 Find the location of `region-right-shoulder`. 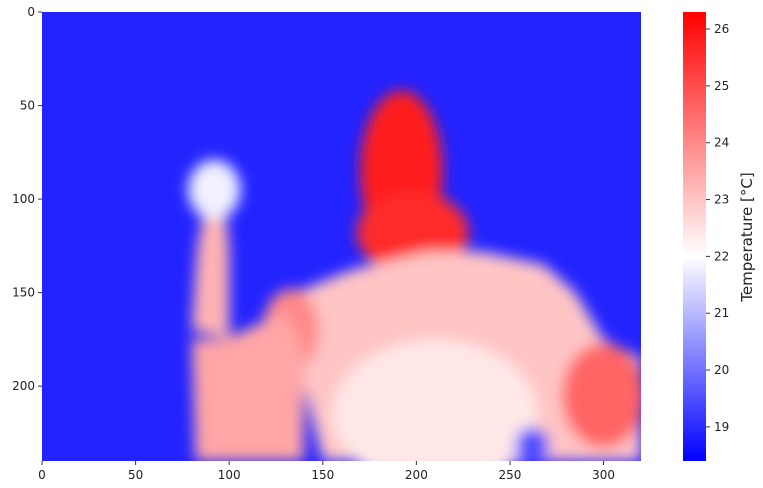

region-right-shoulder is located at coordinates (601, 395).